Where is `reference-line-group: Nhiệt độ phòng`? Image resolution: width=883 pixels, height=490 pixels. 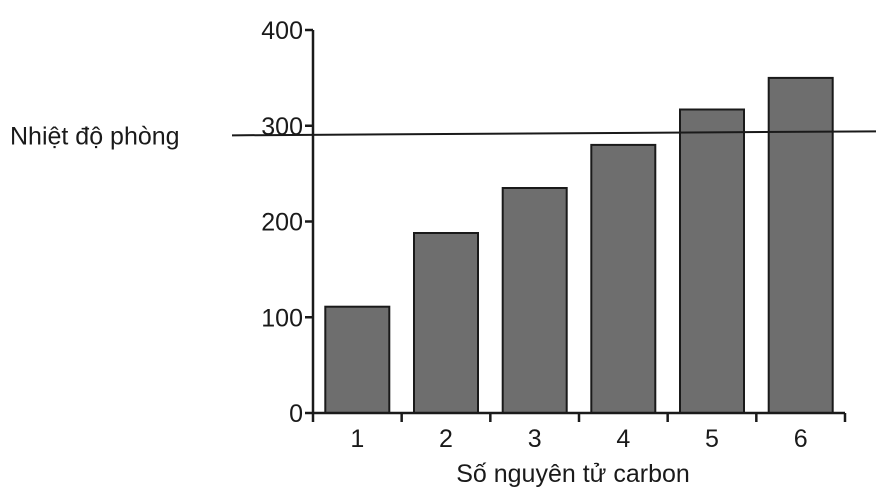 reference-line-group: Nhiệt độ phòng is located at coordinates (443, 136).